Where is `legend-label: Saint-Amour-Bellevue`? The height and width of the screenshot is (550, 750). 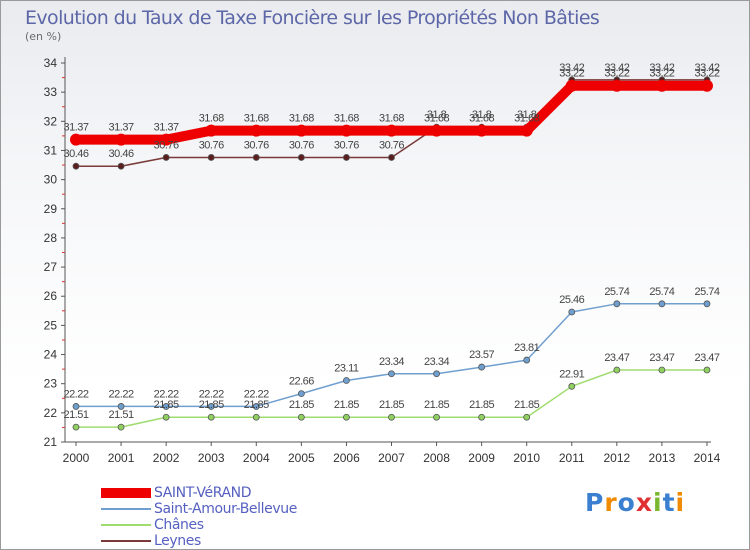
legend-label: Saint-Amour-Bellevue is located at coordinates (225, 509).